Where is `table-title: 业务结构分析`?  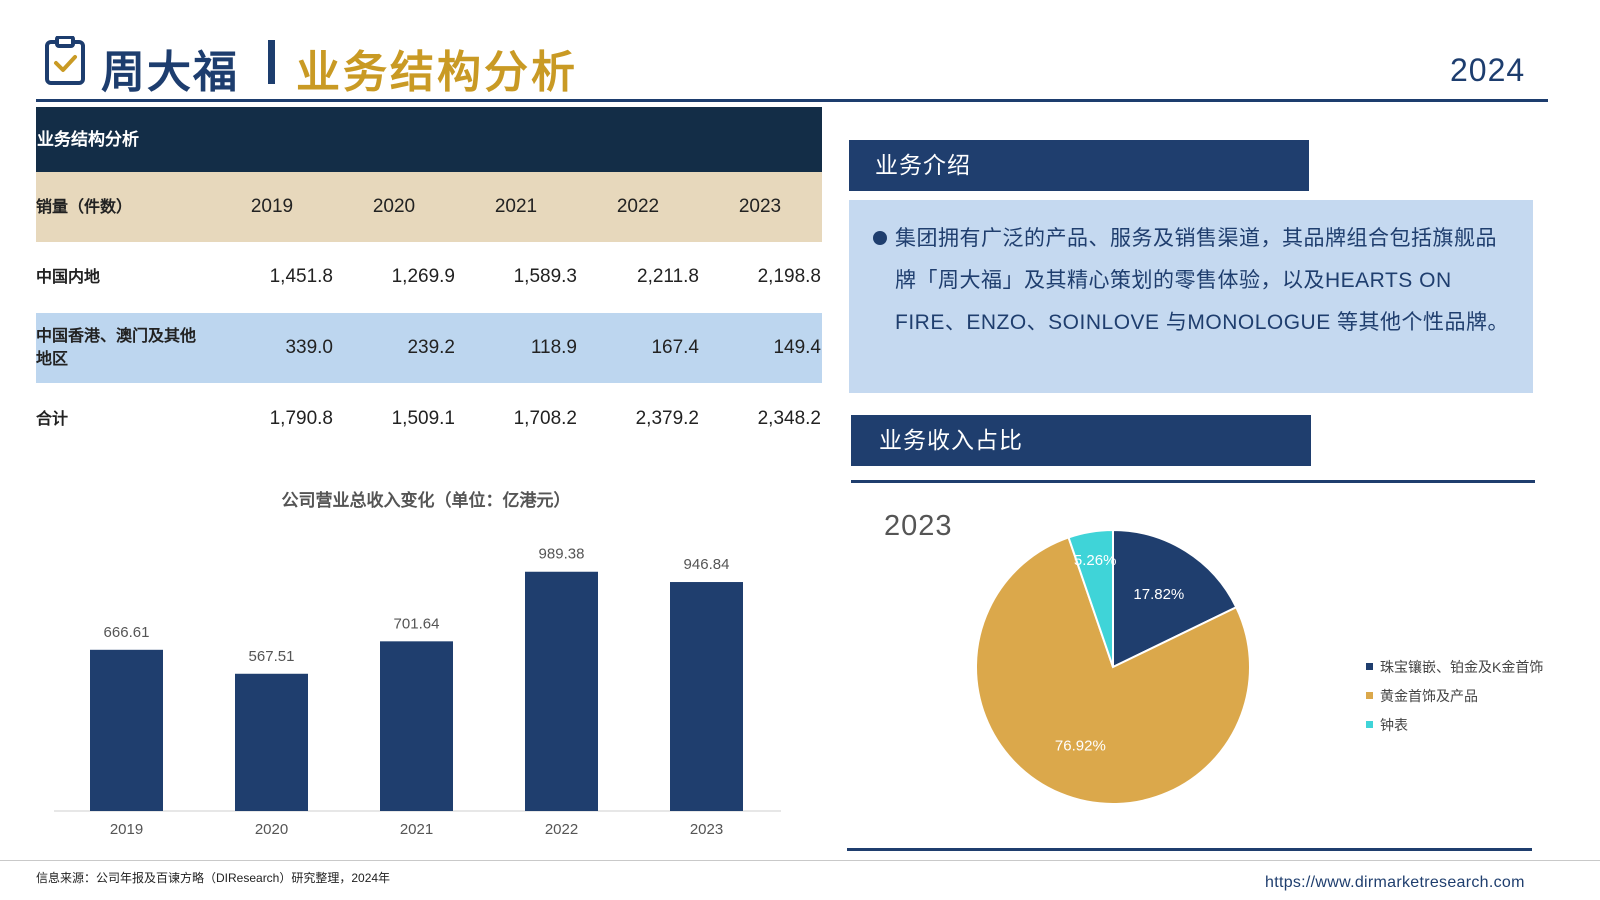
table-title: 业务结构分析 is located at coordinates (88, 139).